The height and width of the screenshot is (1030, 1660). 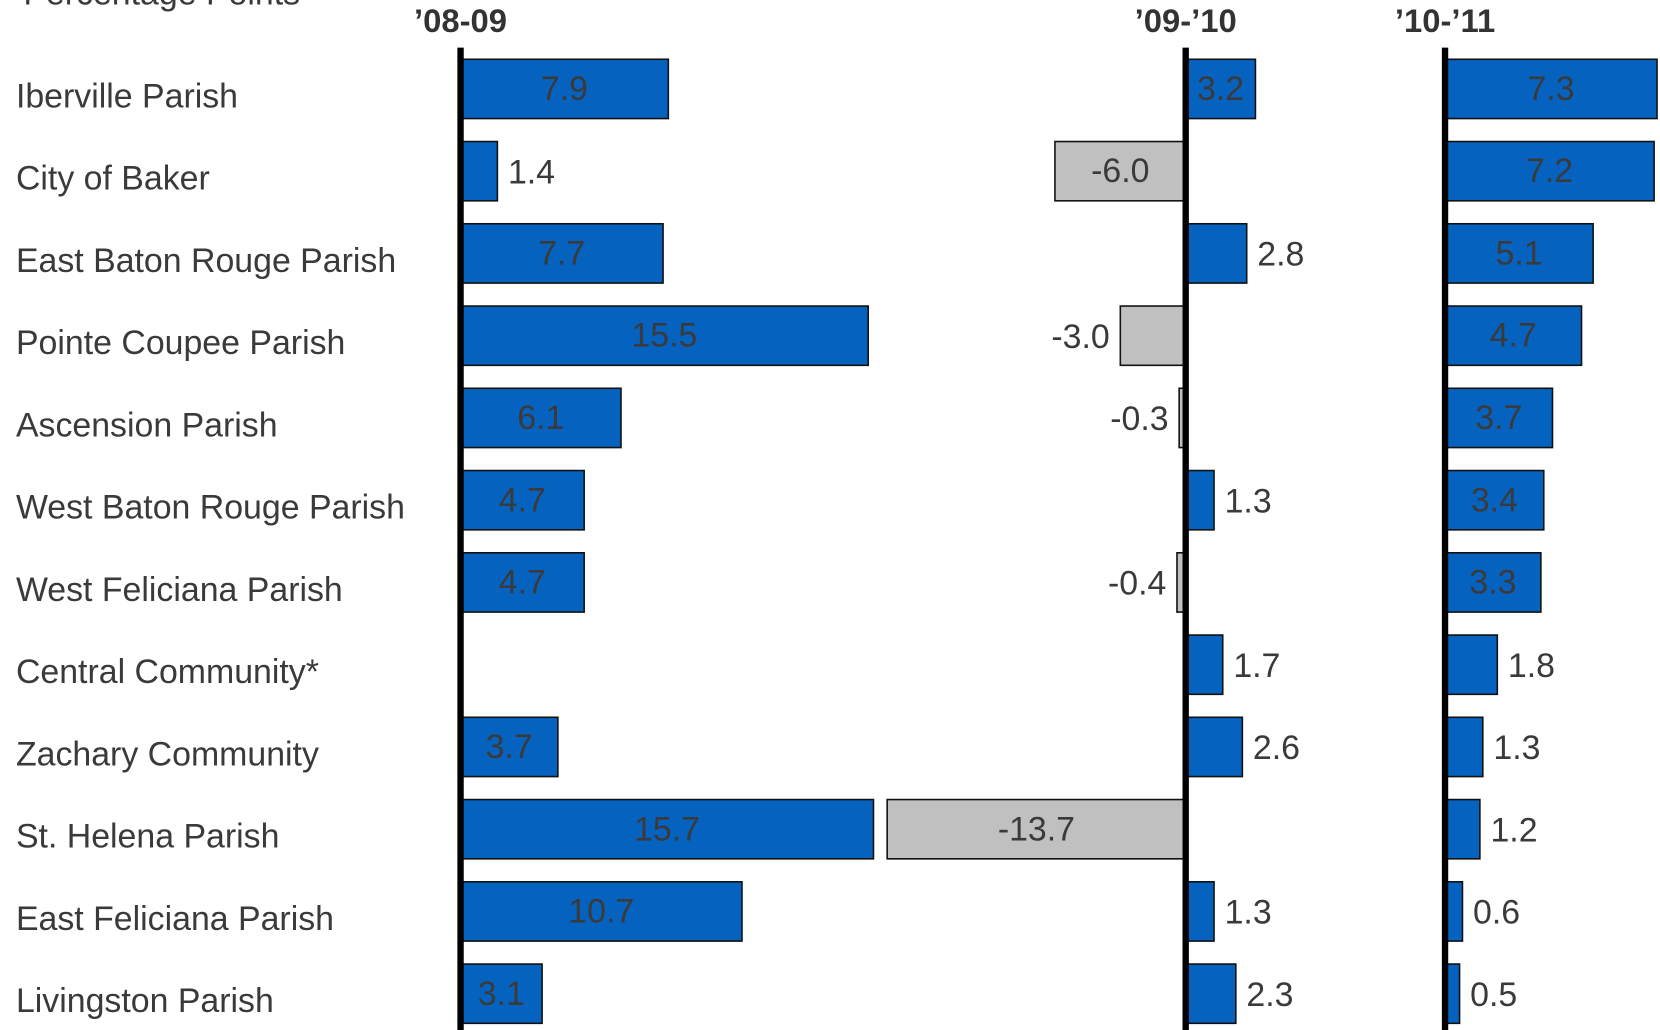 I want to click on axis-label: Percentage Points, so click(x=161, y=6).